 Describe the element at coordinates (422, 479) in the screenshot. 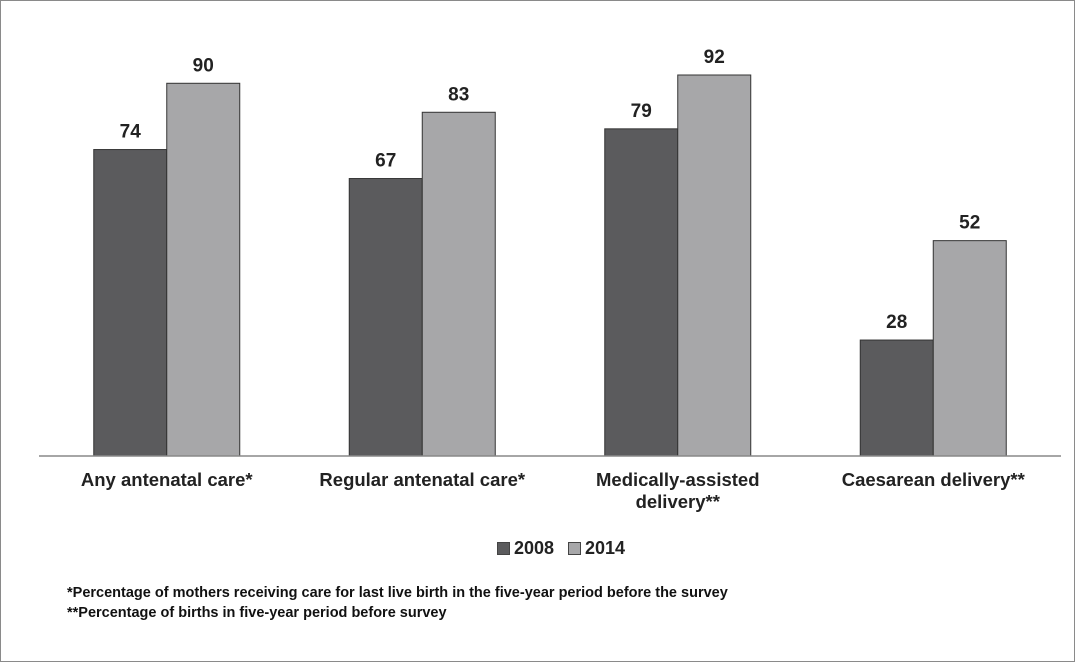

I see `x-tick-label: Regular antenatal care*` at that location.